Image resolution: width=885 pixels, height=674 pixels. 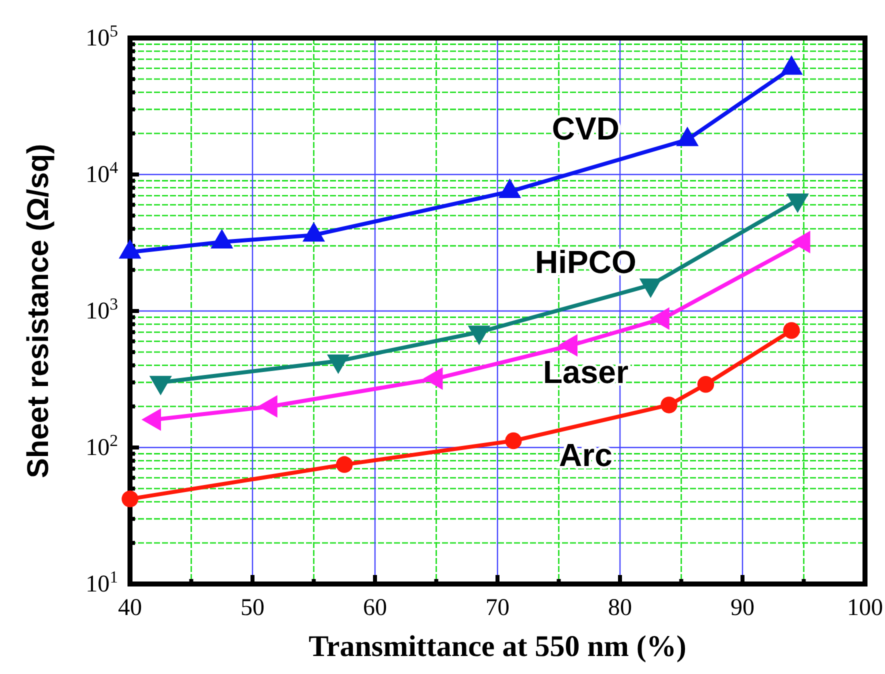 I want to click on y-tick-label: 10$^{2}$, so click(x=102, y=446).